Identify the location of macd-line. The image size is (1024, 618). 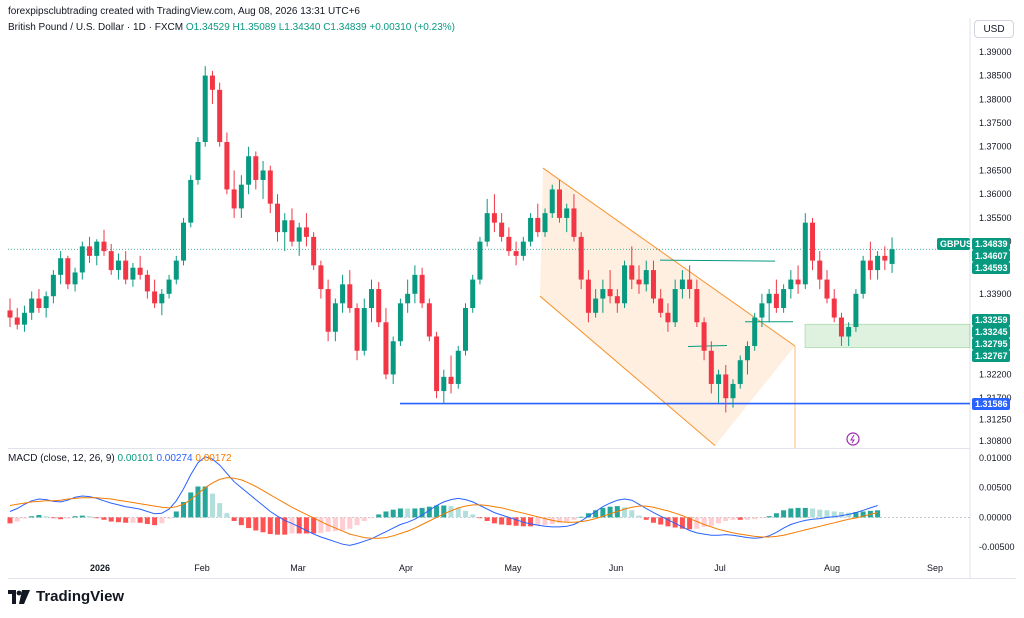
(443, 501).